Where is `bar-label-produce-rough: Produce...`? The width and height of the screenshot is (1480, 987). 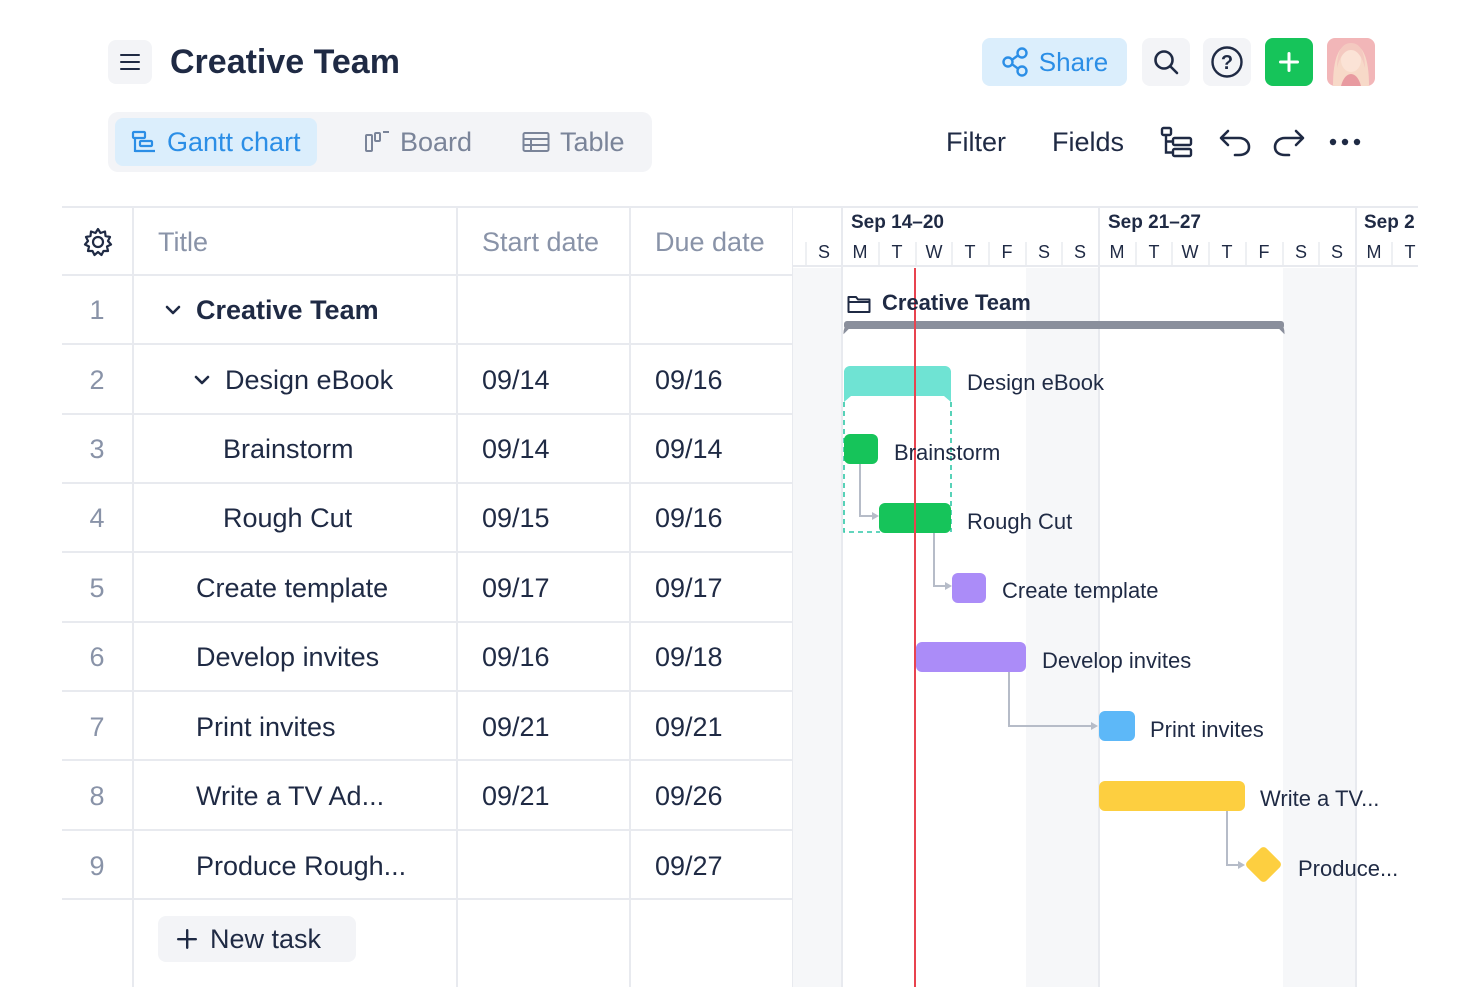 bar-label-produce-rough: Produce... is located at coordinates (1348, 868).